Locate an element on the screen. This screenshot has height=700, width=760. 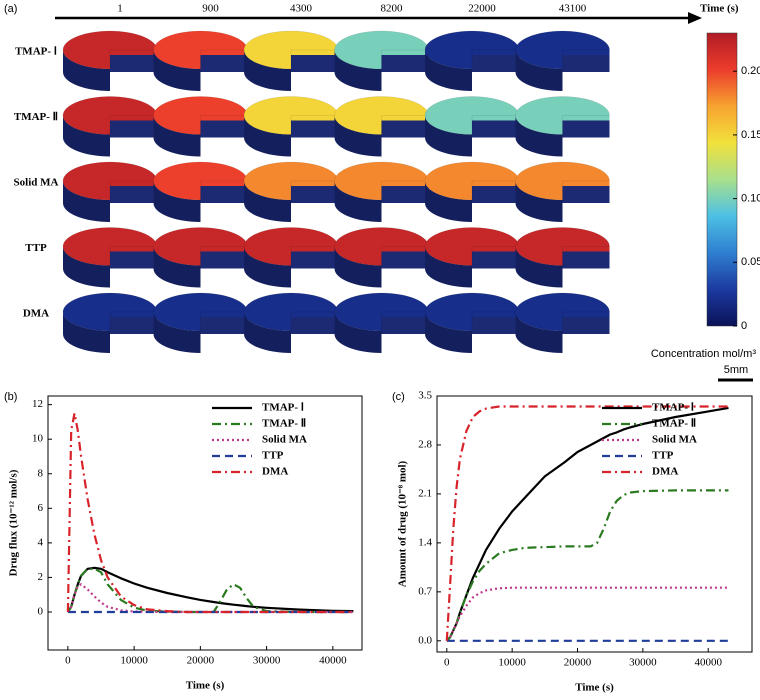
y-tick-label: 6 is located at coordinates (41, 508).